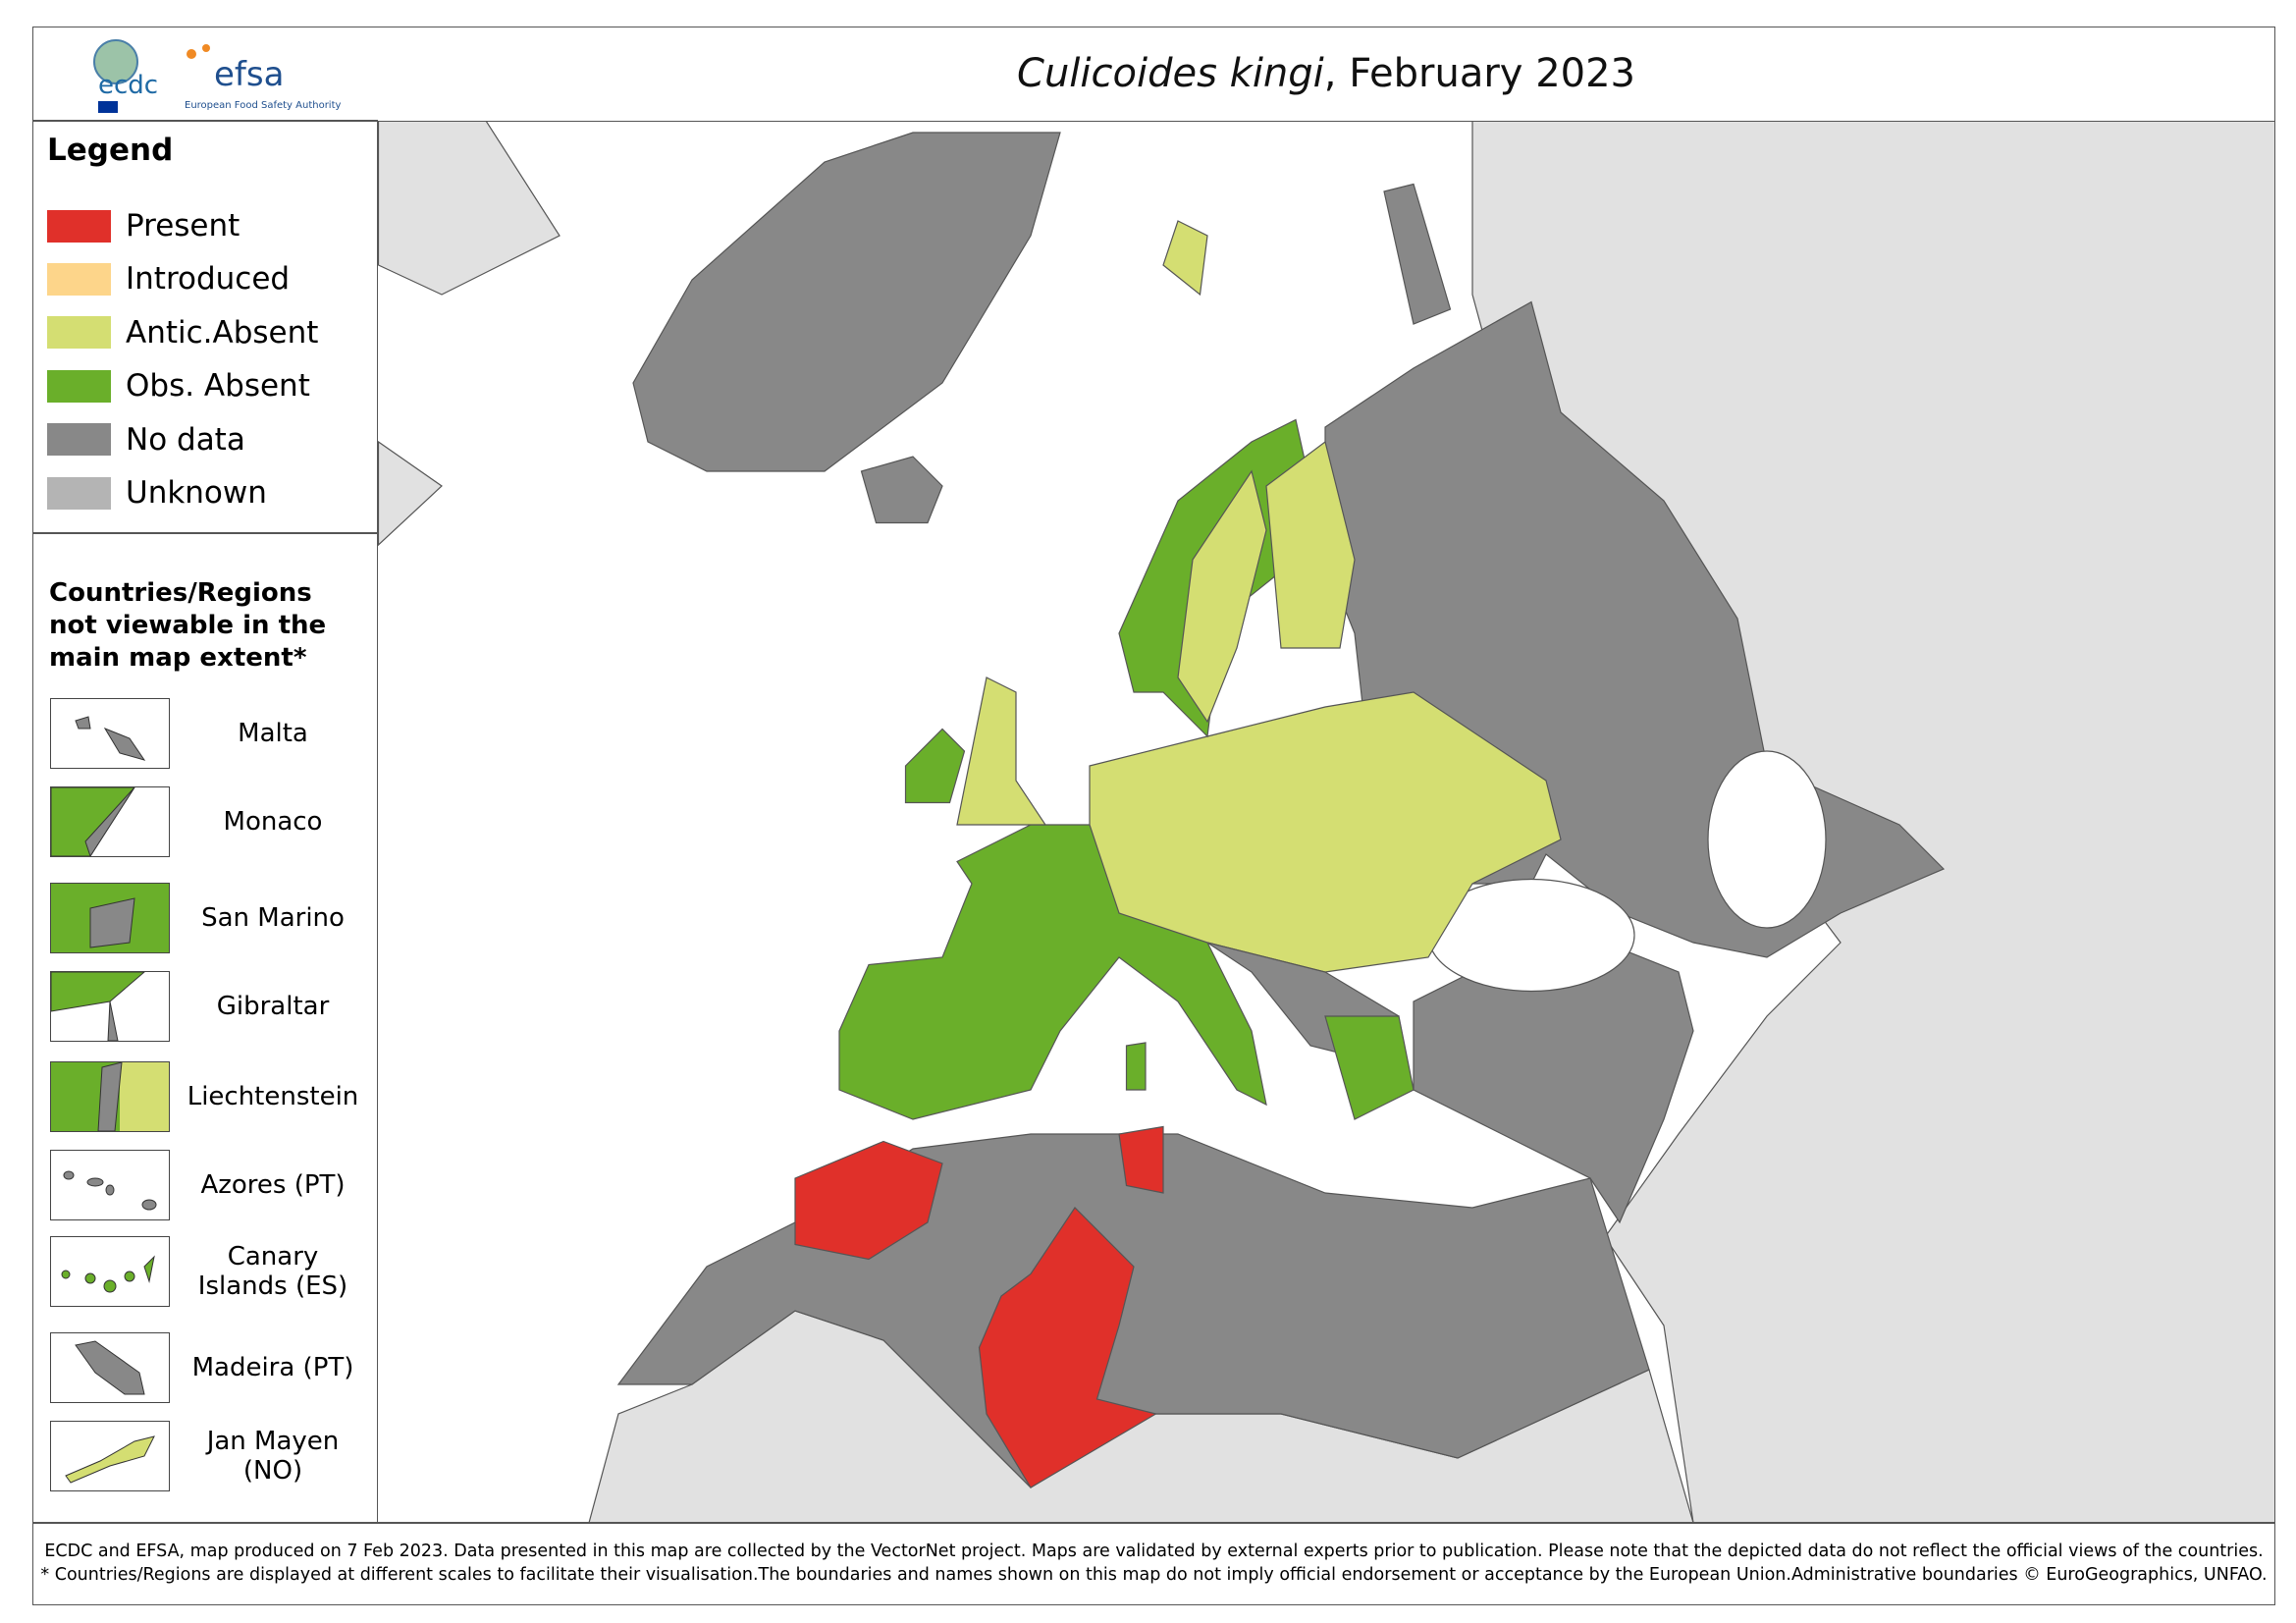 The image size is (2296, 1623). I want to click on inset: San Marino, so click(212, 918).